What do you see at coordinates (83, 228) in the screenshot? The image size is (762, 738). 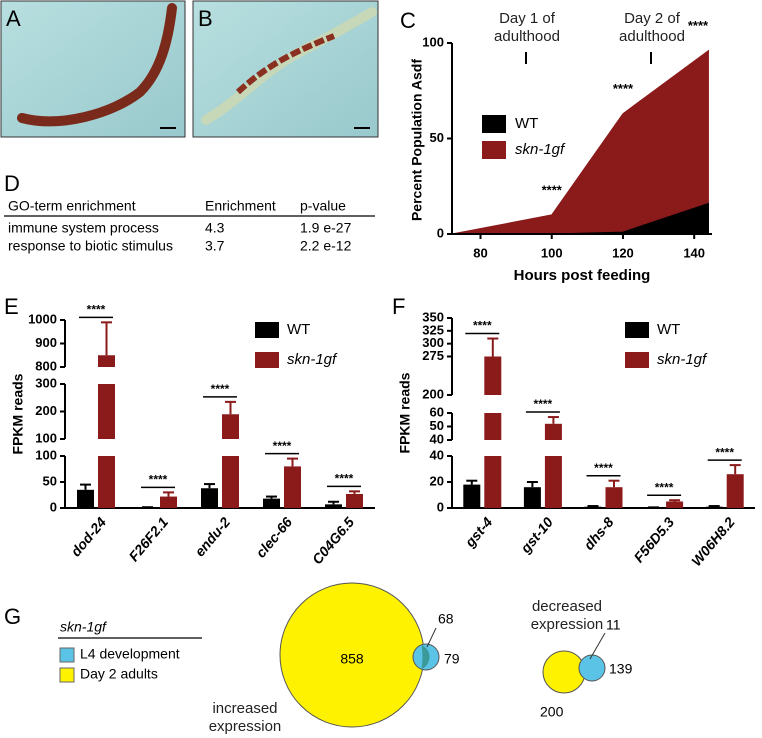 I see `table-cell: immune system process` at bounding box center [83, 228].